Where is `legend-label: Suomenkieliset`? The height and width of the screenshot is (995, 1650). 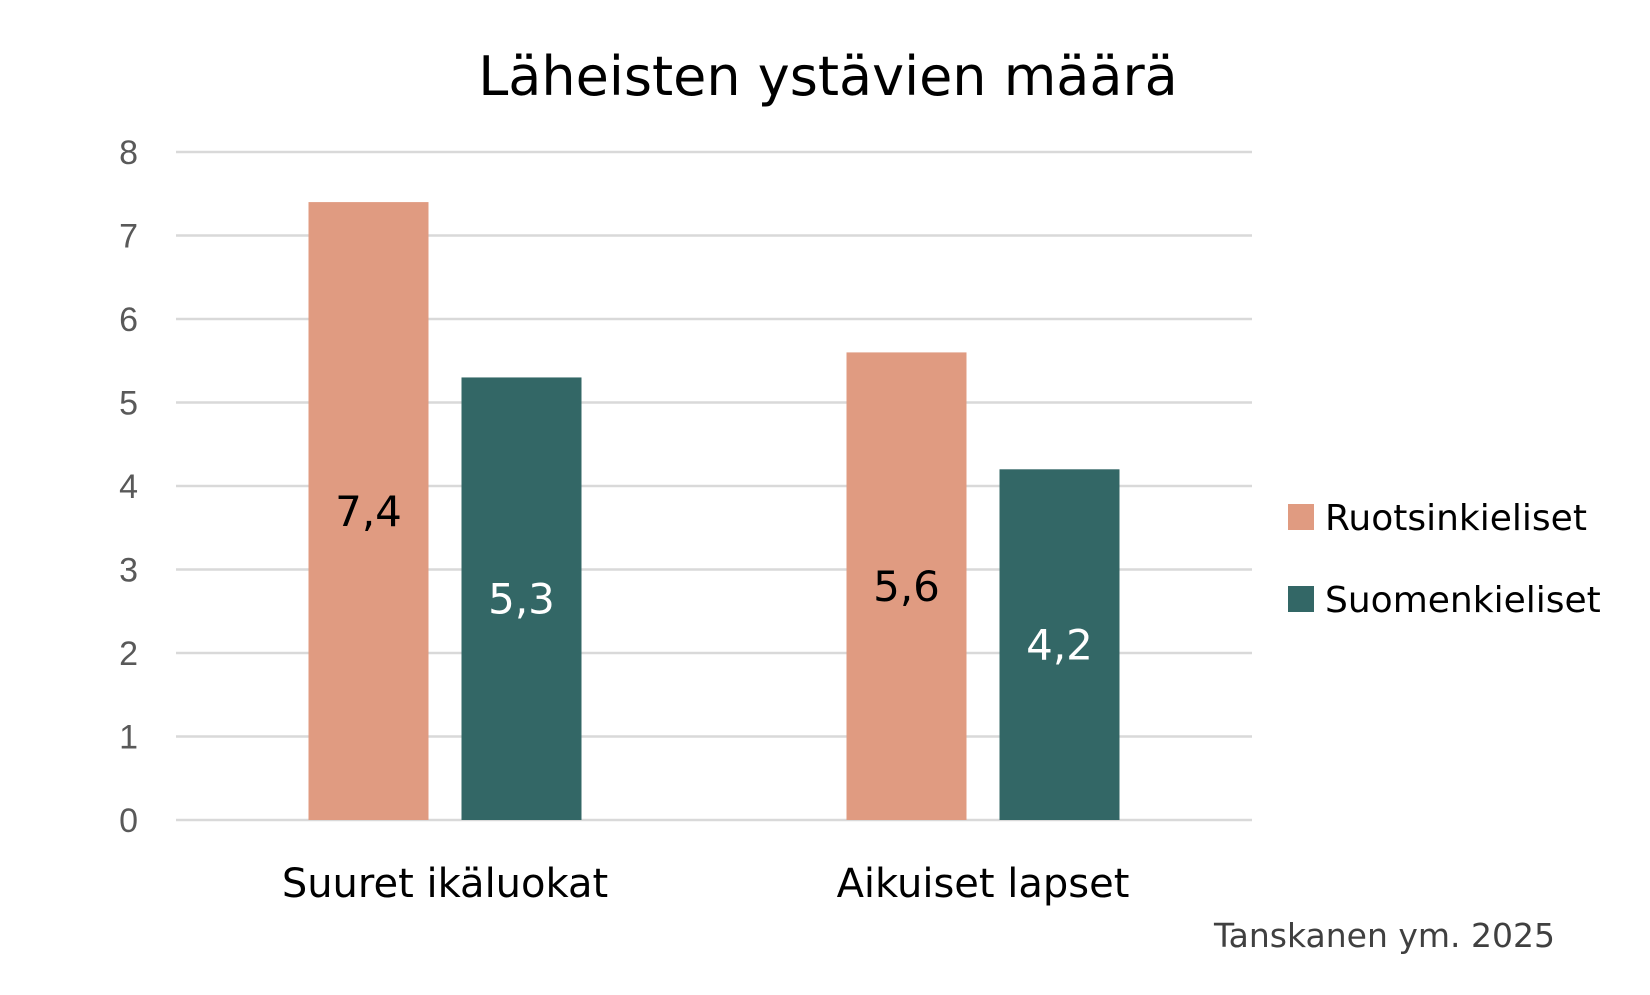 legend-label: Suomenkieliset is located at coordinates (1463, 600).